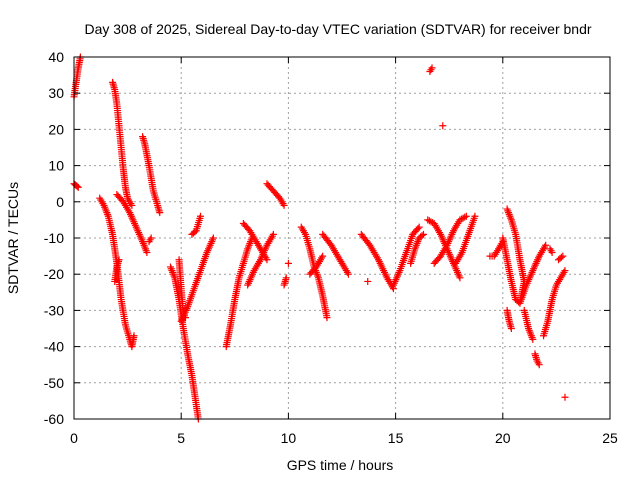 This screenshot has width=640, height=485. What do you see at coordinates (54, 419) in the screenshot?
I see `y-tick-label: -60` at bounding box center [54, 419].